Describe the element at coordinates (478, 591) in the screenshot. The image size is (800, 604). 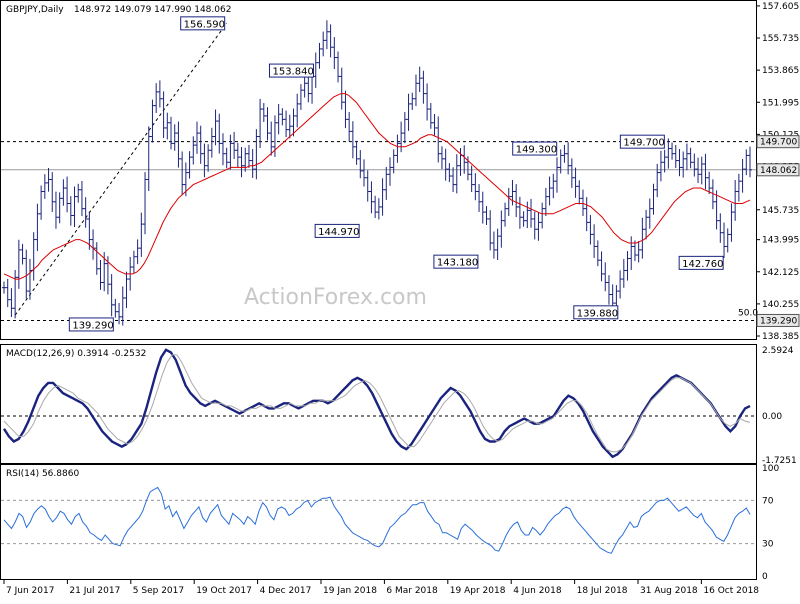
I see `x-tick-label: 19 Apr 2018` at that location.